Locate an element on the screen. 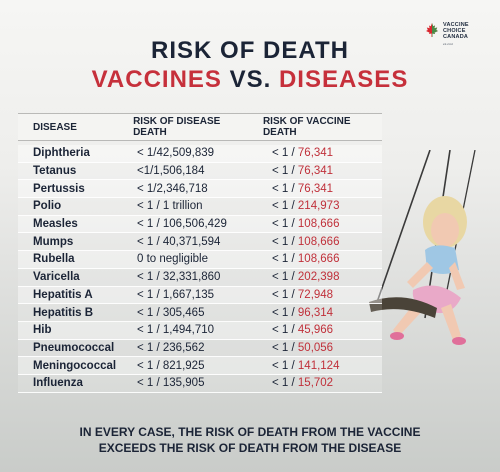 The image size is (500, 472). vaccine-risk: < 1 / 72,948 is located at coordinates (298, 295).